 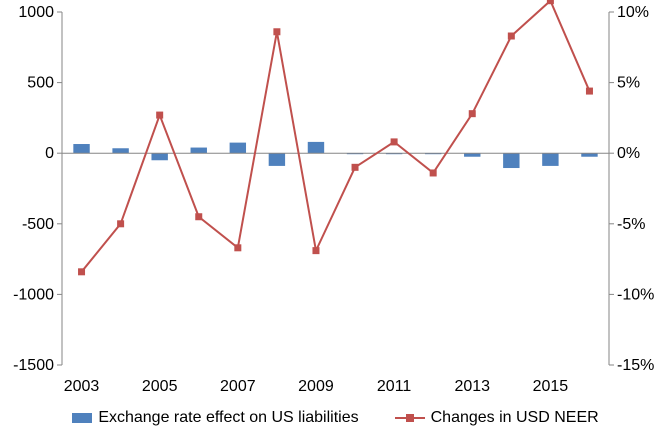 I want to click on bar-2015, so click(x=550, y=159).